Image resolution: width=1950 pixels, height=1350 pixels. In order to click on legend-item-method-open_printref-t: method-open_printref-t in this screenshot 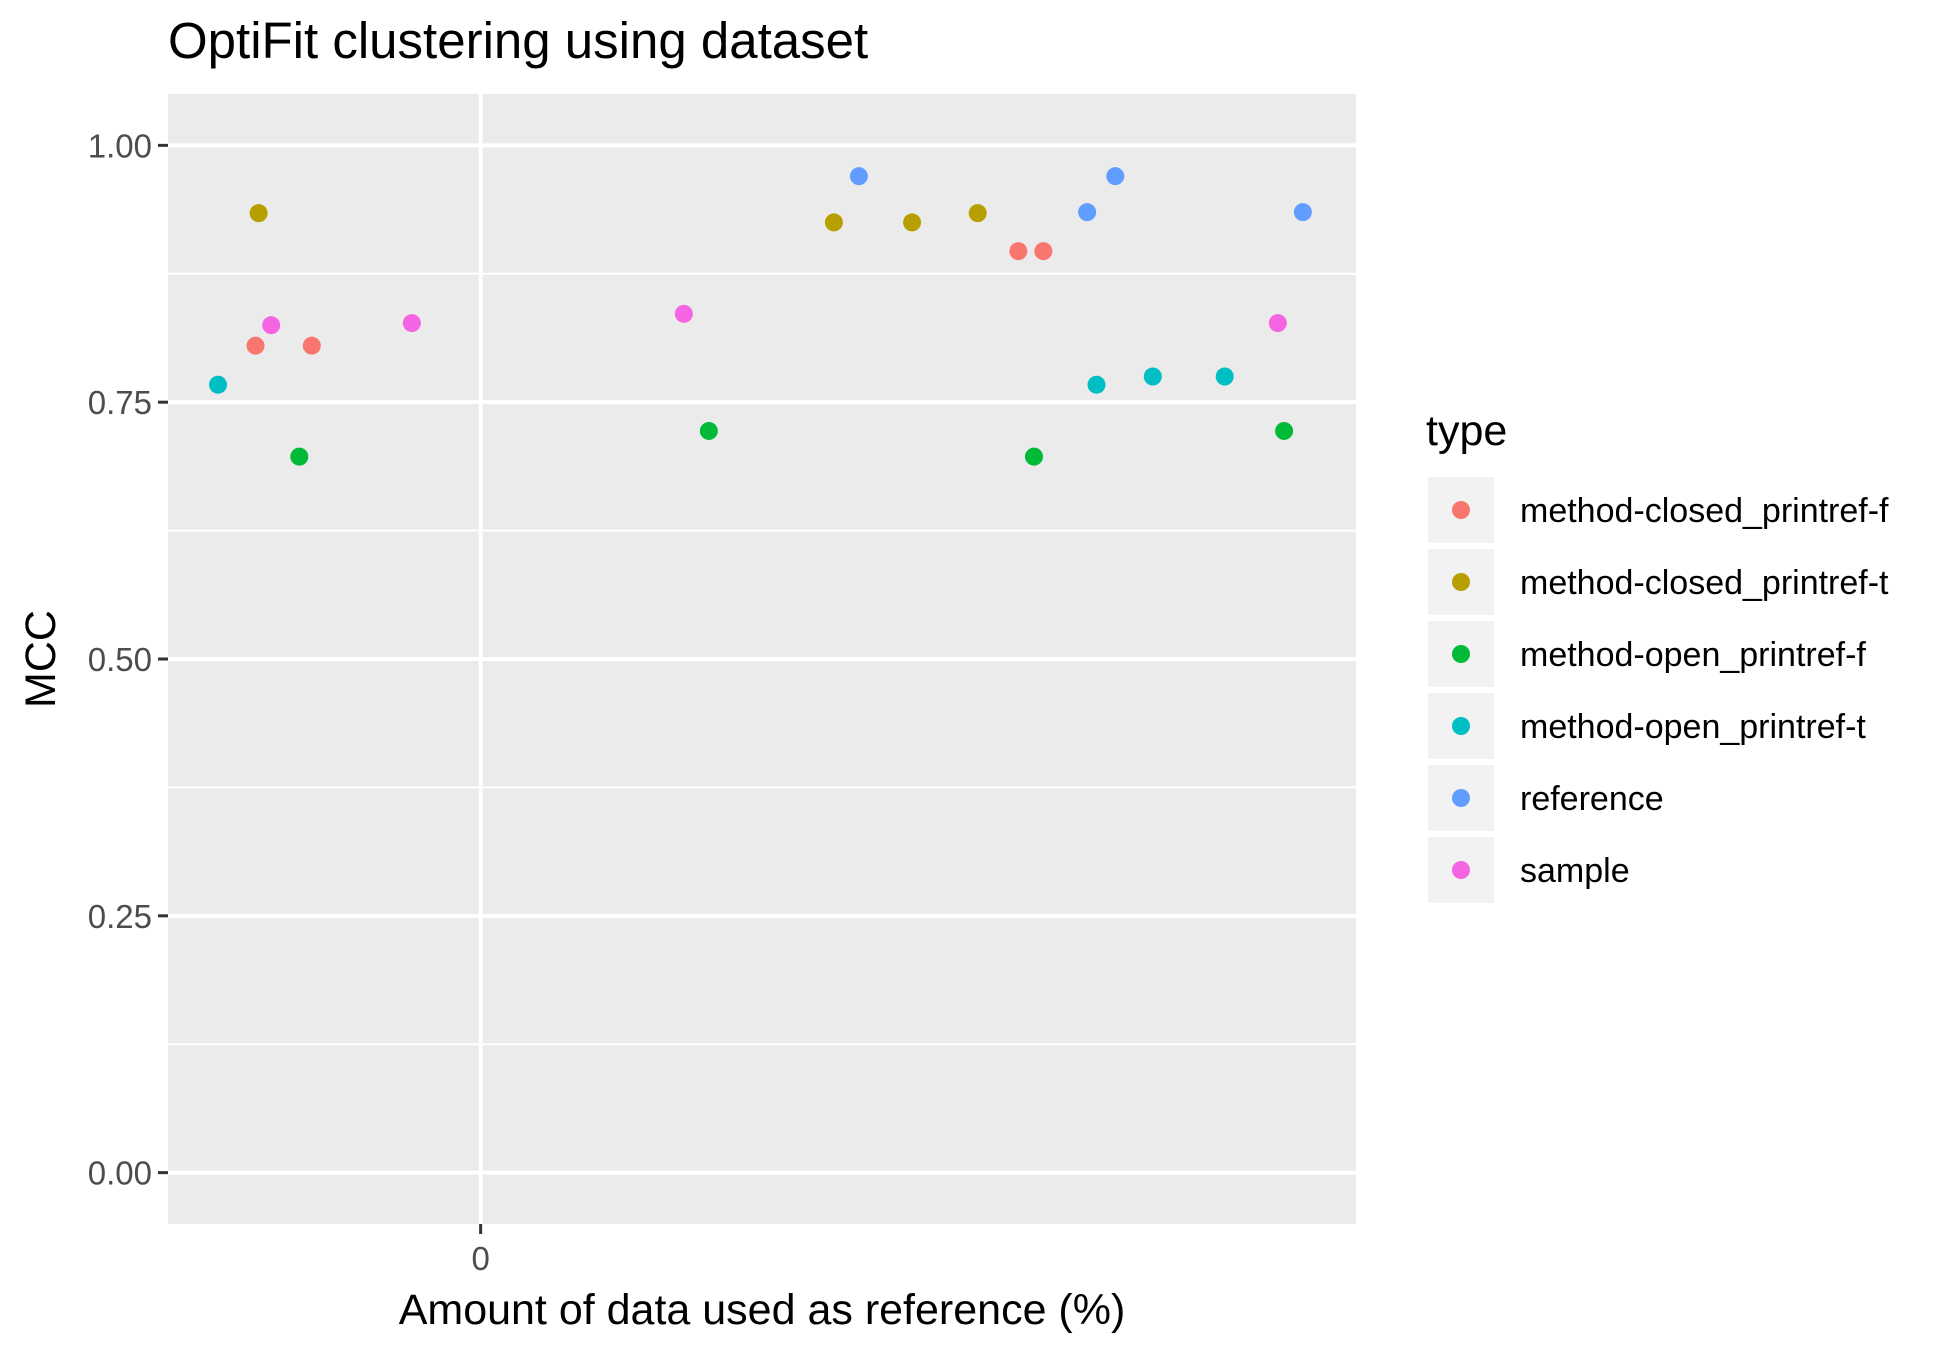, I will do `click(1647, 726)`.